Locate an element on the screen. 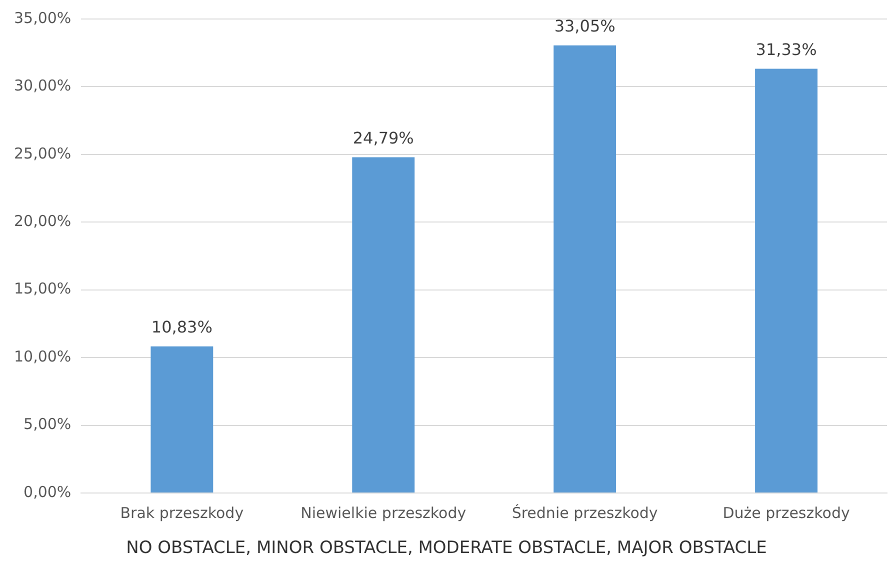 The height and width of the screenshot is (573, 893). y-tick-label: 20,00% is located at coordinates (43, 221).